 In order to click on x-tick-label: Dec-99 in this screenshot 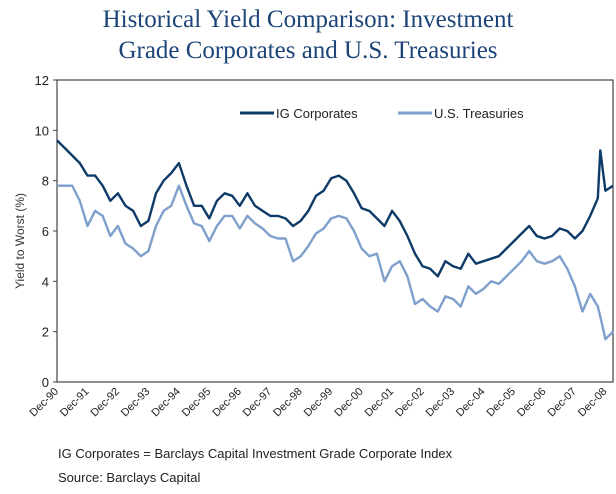, I will do `click(319, 403)`.